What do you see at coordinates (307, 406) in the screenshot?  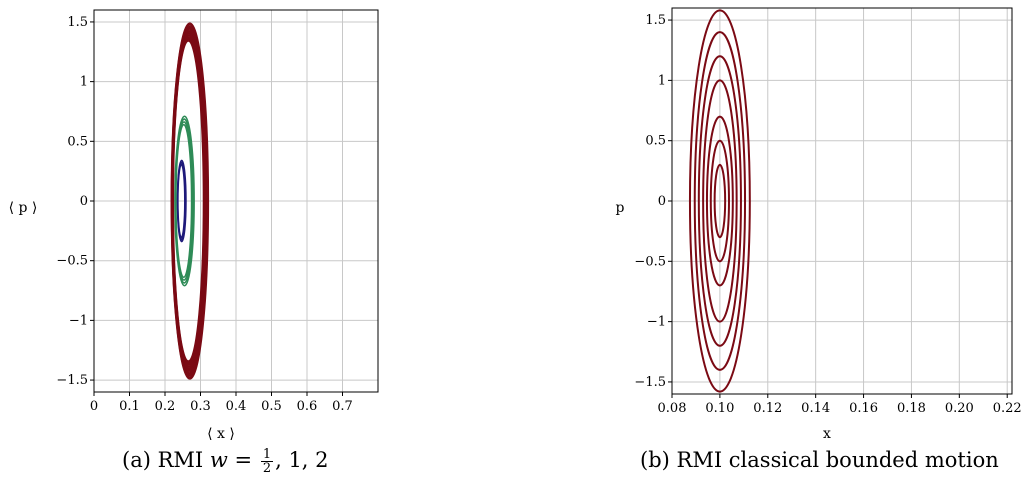 I see `x-tick-label: 0.6` at bounding box center [307, 406].